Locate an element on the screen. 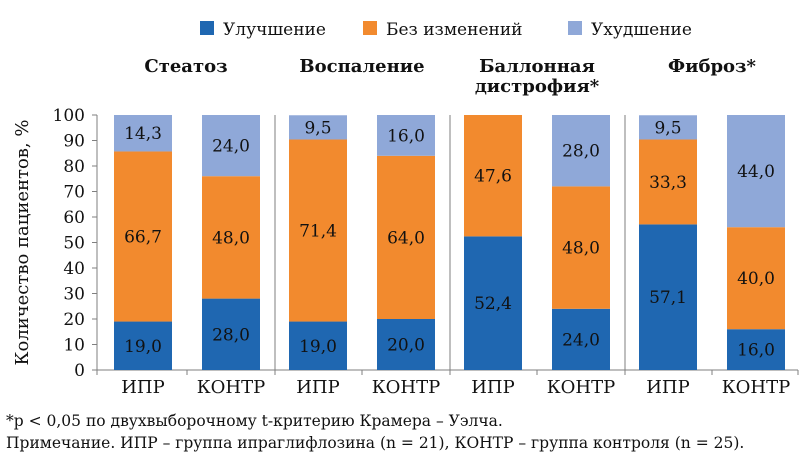 This screenshot has width=800, height=462. data-label: 20,0 is located at coordinates (406, 346).